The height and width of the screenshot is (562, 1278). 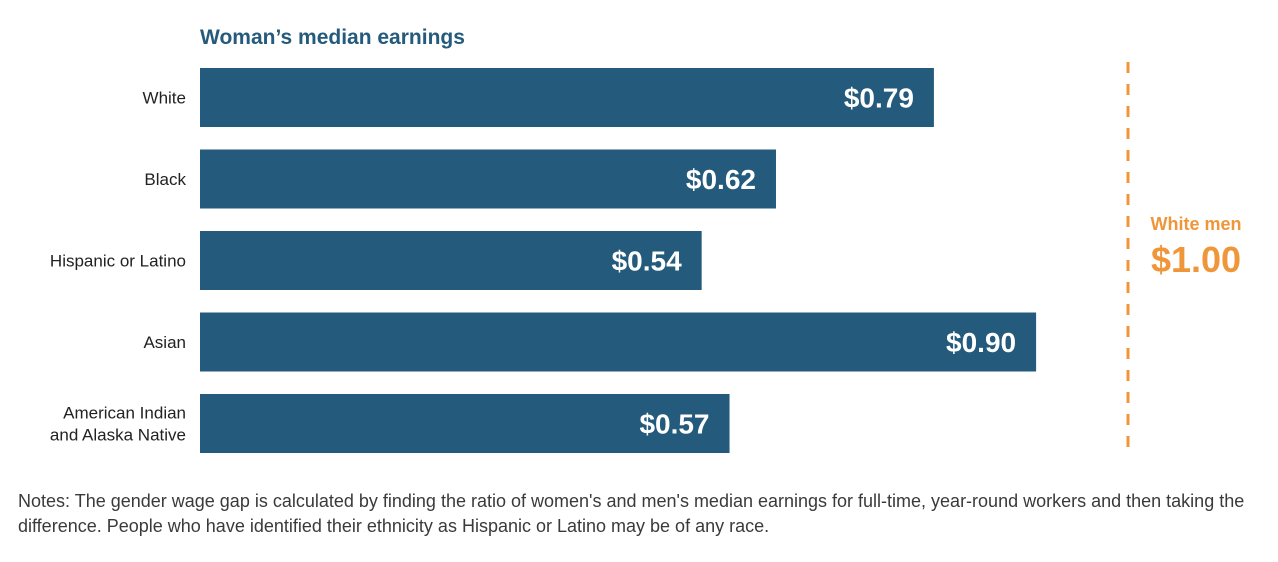 I want to click on reference-value: $1.00, so click(x=1196, y=259).